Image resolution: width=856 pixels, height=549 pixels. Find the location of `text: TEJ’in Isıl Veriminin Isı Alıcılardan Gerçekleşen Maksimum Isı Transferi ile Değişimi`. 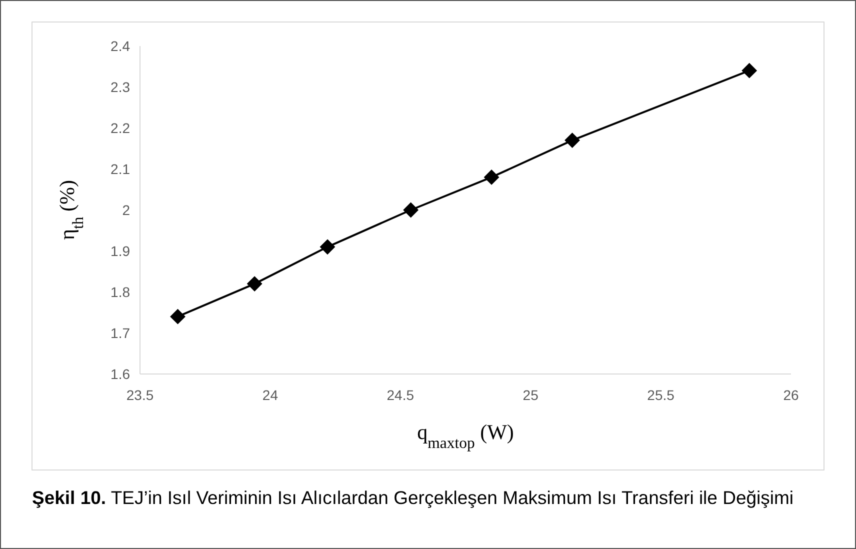

text: TEJ’in Isıl Veriminin Isı Alıcılardan Gerçekleşen Maksimum Isı Transferi ile Değişimi is located at coordinates (452, 497).